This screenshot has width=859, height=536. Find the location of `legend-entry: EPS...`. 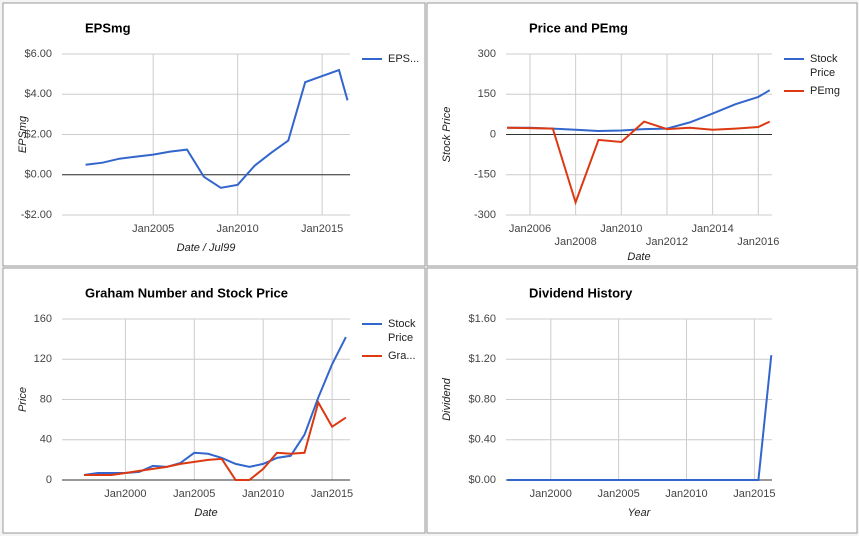

legend-entry: EPS... is located at coordinates (404, 59).